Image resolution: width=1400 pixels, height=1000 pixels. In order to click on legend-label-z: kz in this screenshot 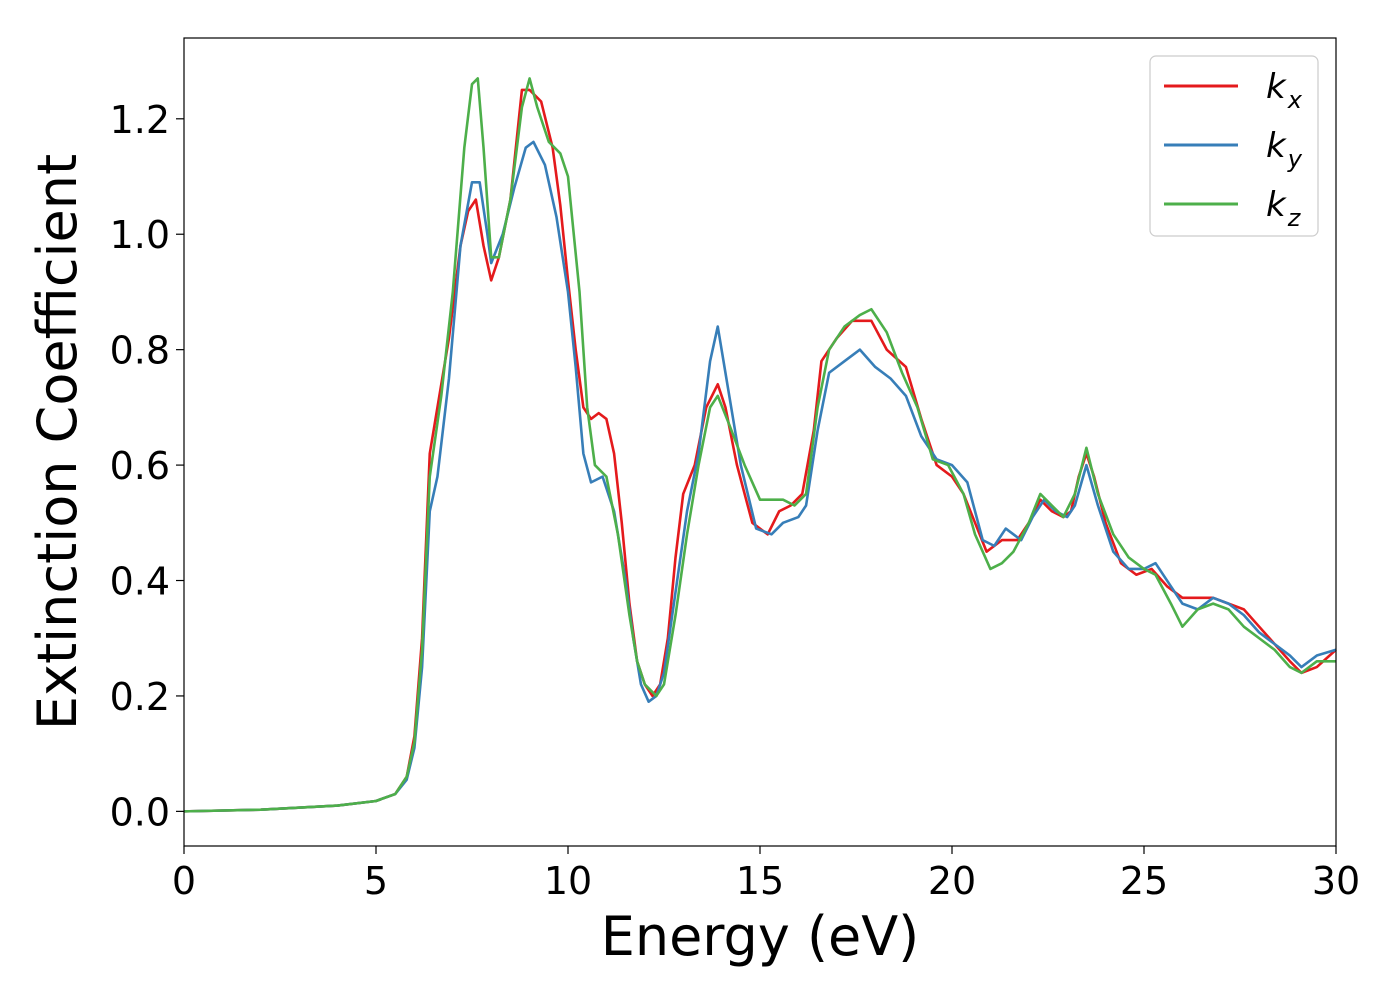, I will do `click(1284, 208)`.